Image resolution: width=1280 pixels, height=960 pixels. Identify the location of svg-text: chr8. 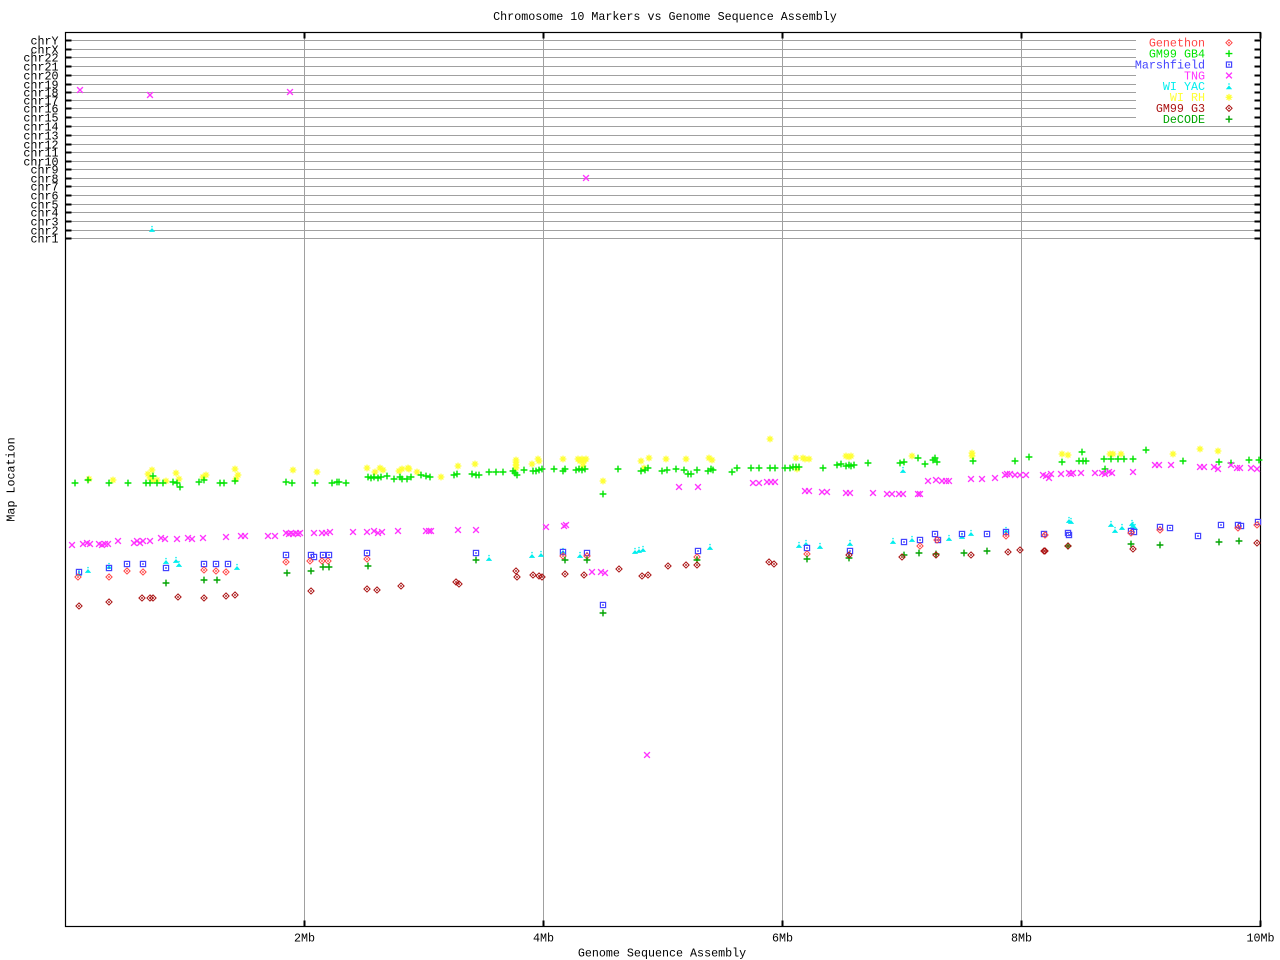
(44, 179).